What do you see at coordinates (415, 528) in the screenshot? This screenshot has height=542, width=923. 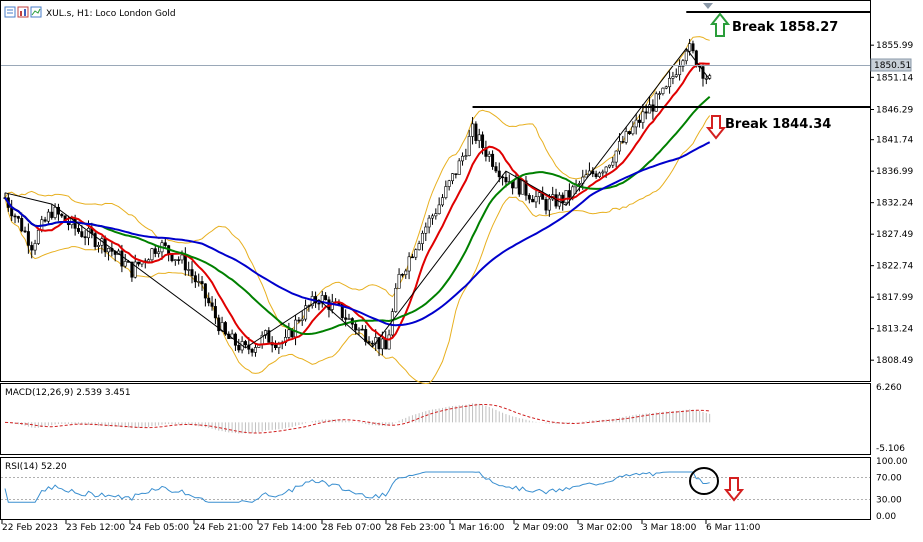 I see `x-tick-label: 28 Feb 23:00` at bounding box center [415, 528].